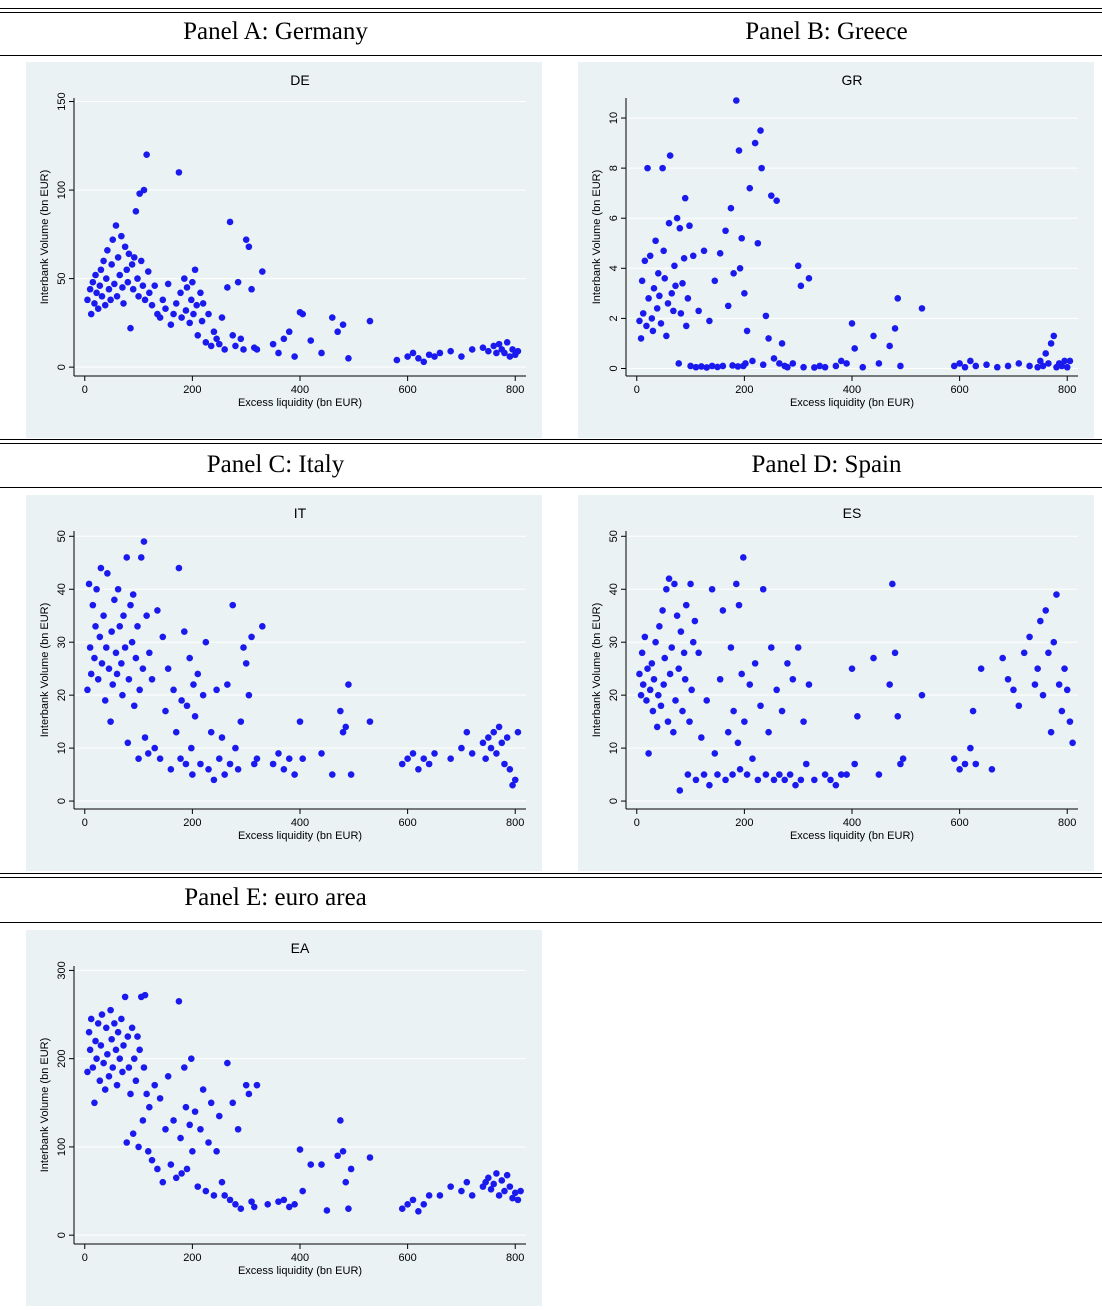 Image resolution: width=1102 pixels, height=1310 pixels. Describe the element at coordinates (300, 1271) in the screenshot. I see `x-axis-label: Excess liquidity (bn EUR)` at that location.